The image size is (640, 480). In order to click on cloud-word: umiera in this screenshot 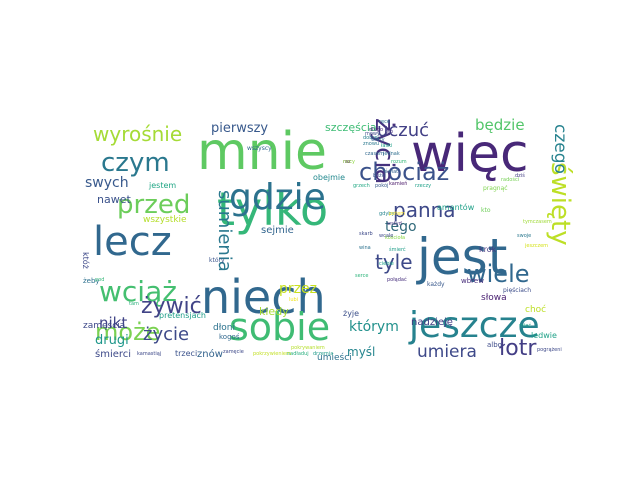, I will do `click(447, 352)`.